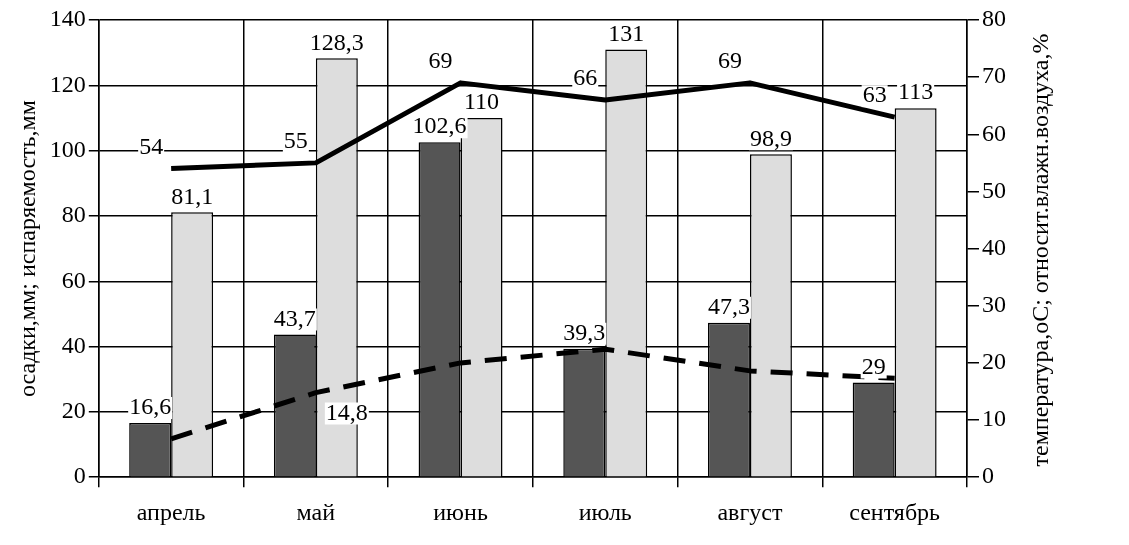 This screenshot has height=545, width=1129. I want to click on y-tick-label: 0, so click(79, 475).